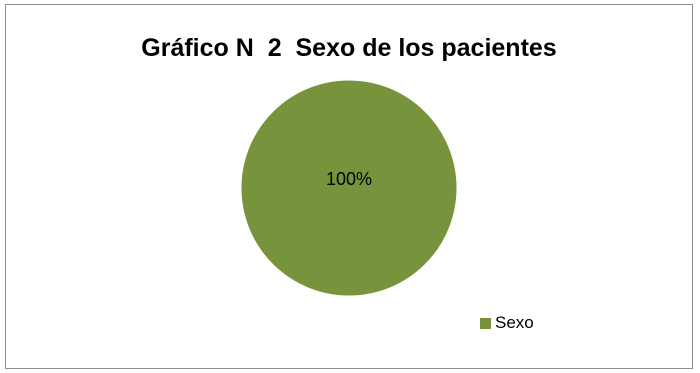 This screenshot has height=373, width=700. What do you see at coordinates (349, 48) in the screenshot?
I see `chart-title: Gráfico N 2 Sexo de los pacientes` at bounding box center [349, 48].